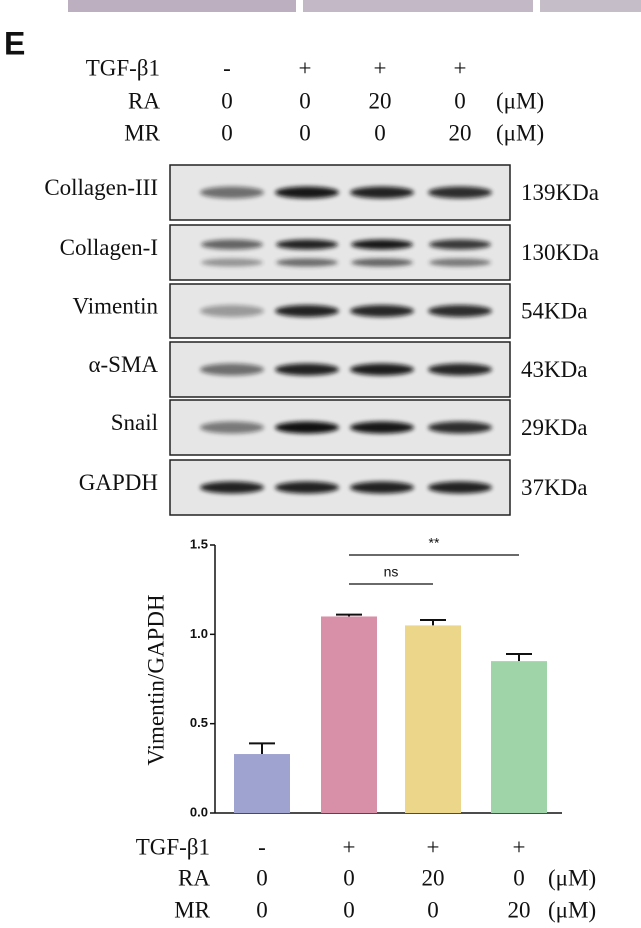 The image size is (641, 928). Describe the element at coordinates (554, 369) in the screenshot. I see `blot-size: 43KDa` at that location.